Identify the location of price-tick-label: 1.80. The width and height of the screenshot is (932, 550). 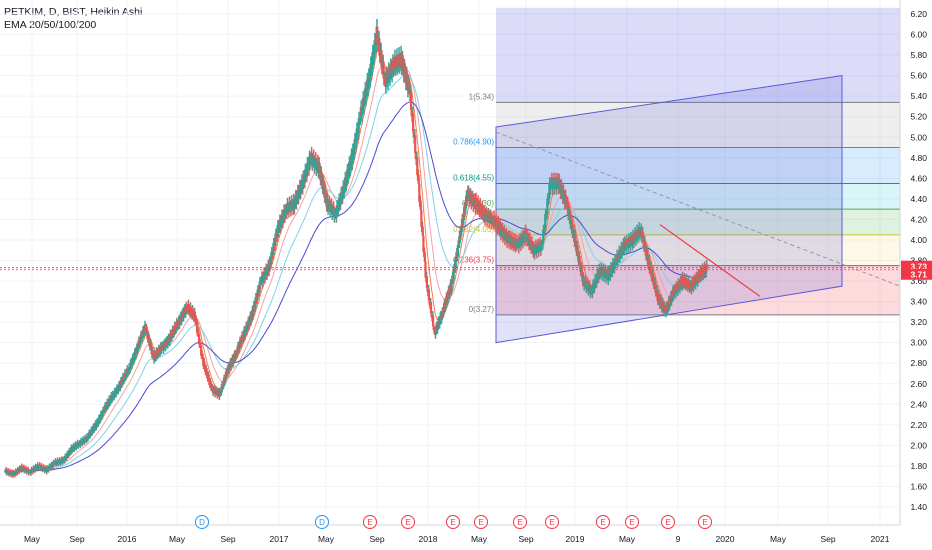
(918, 466).